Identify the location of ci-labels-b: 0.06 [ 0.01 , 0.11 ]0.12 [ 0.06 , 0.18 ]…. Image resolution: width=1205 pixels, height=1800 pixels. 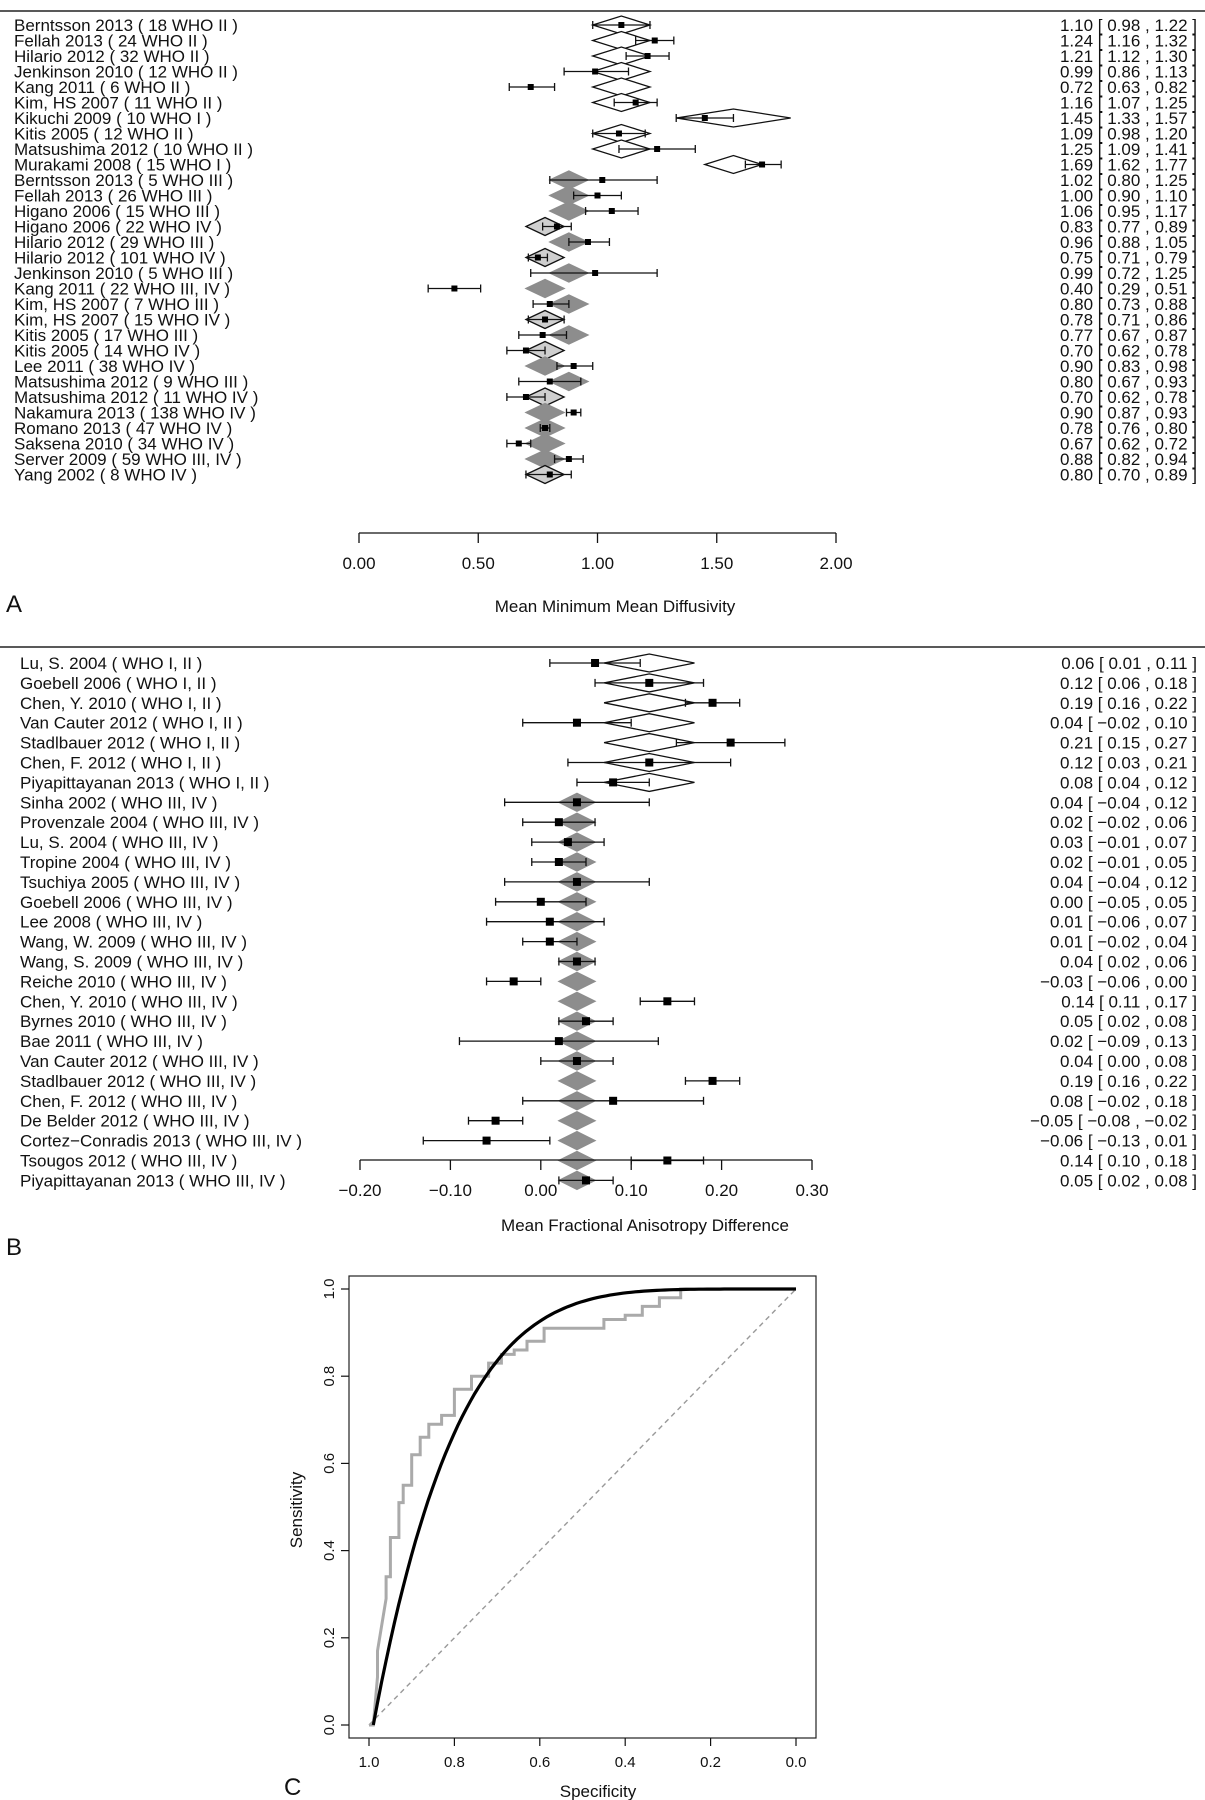
(1113, 922).